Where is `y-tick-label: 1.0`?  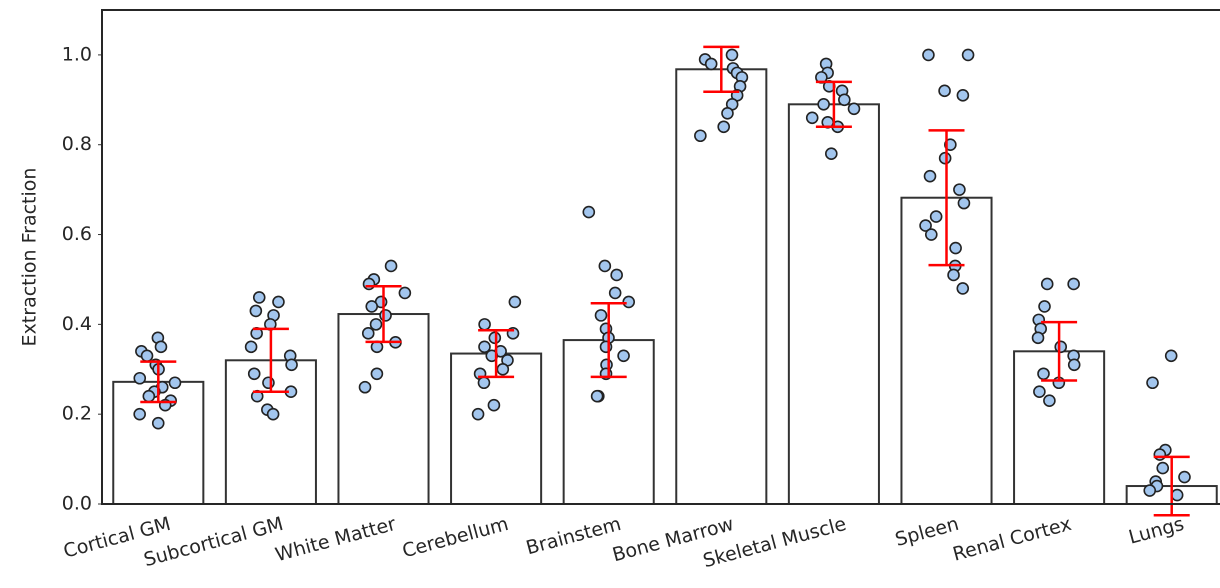 y-tick-label: 1.0 is located at coordinates (77, 54).